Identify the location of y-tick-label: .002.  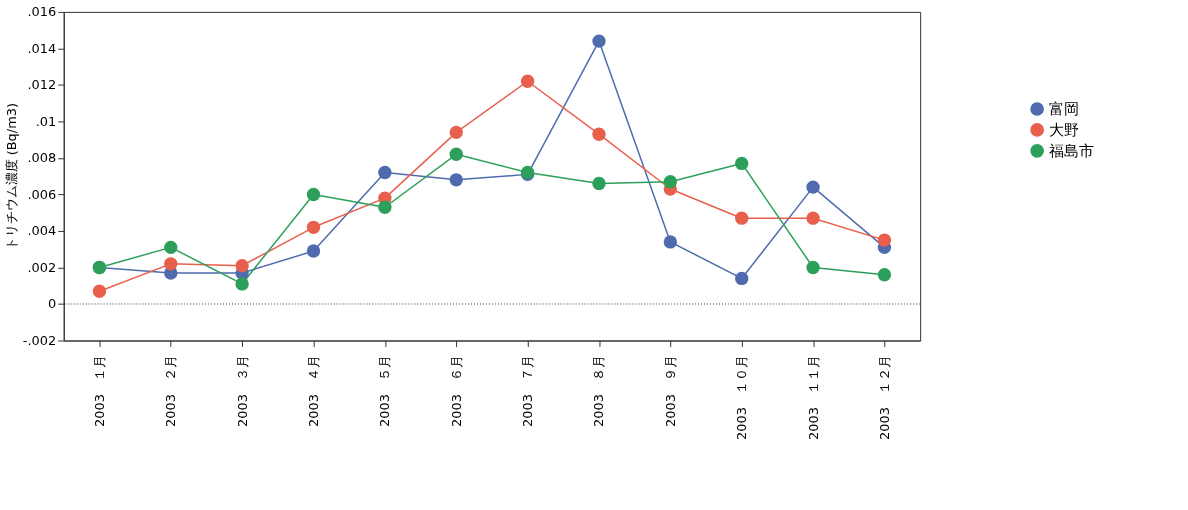
(42, 267).